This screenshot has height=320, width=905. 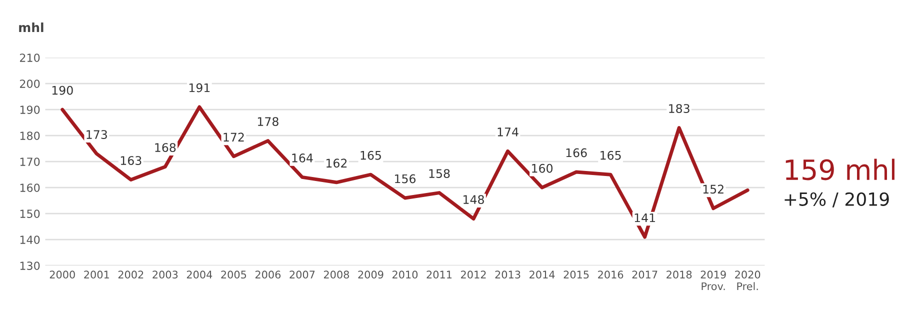 What do you see at coordinates (96, 135) in the screenshot?
I see `data-label: 173` at bounding box center [96, 135].